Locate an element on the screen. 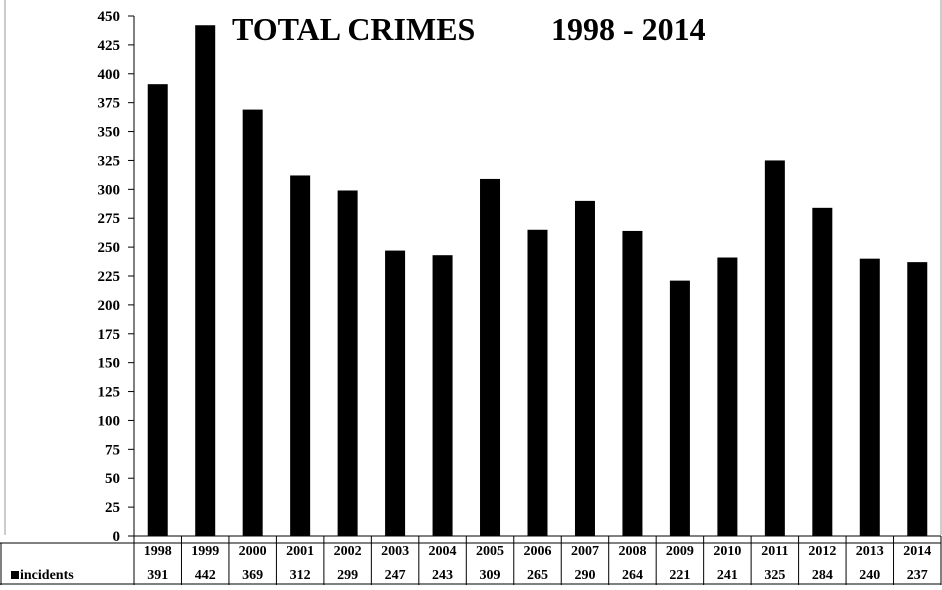 Image resolution: width=942 pixels, height=590 pixels. bar-1998 is located at coordinates (157, 310).